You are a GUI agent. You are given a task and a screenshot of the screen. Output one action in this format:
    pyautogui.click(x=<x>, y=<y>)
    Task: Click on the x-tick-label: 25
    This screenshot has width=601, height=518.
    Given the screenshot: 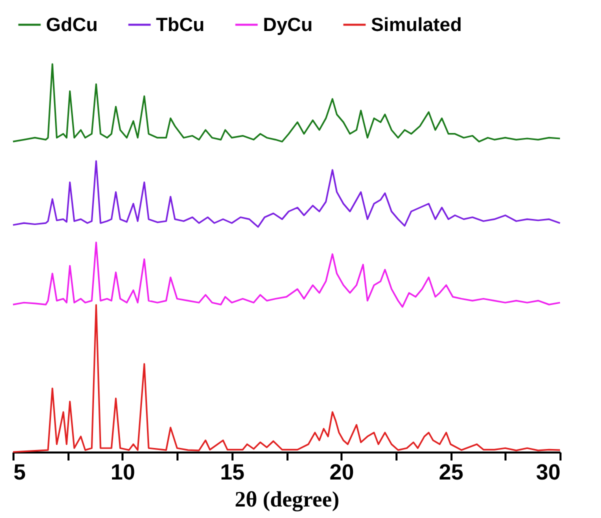 What is the action you would take?
    pyautogui.click(x=451, y=472)
    